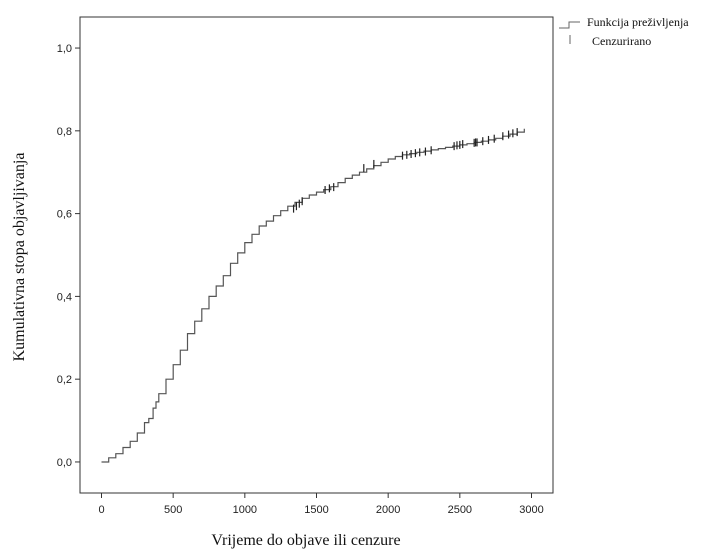  I want to click on x-tick-label: 1000, so click(245, 510).